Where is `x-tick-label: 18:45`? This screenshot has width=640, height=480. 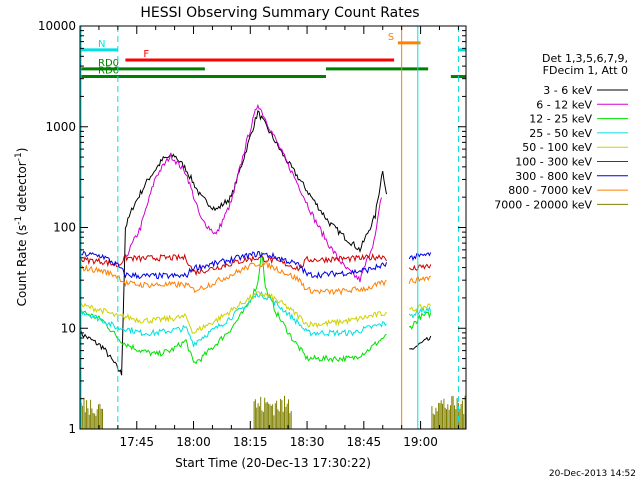 x-tick-label: 18:45 is located at coordinates (364, 442).